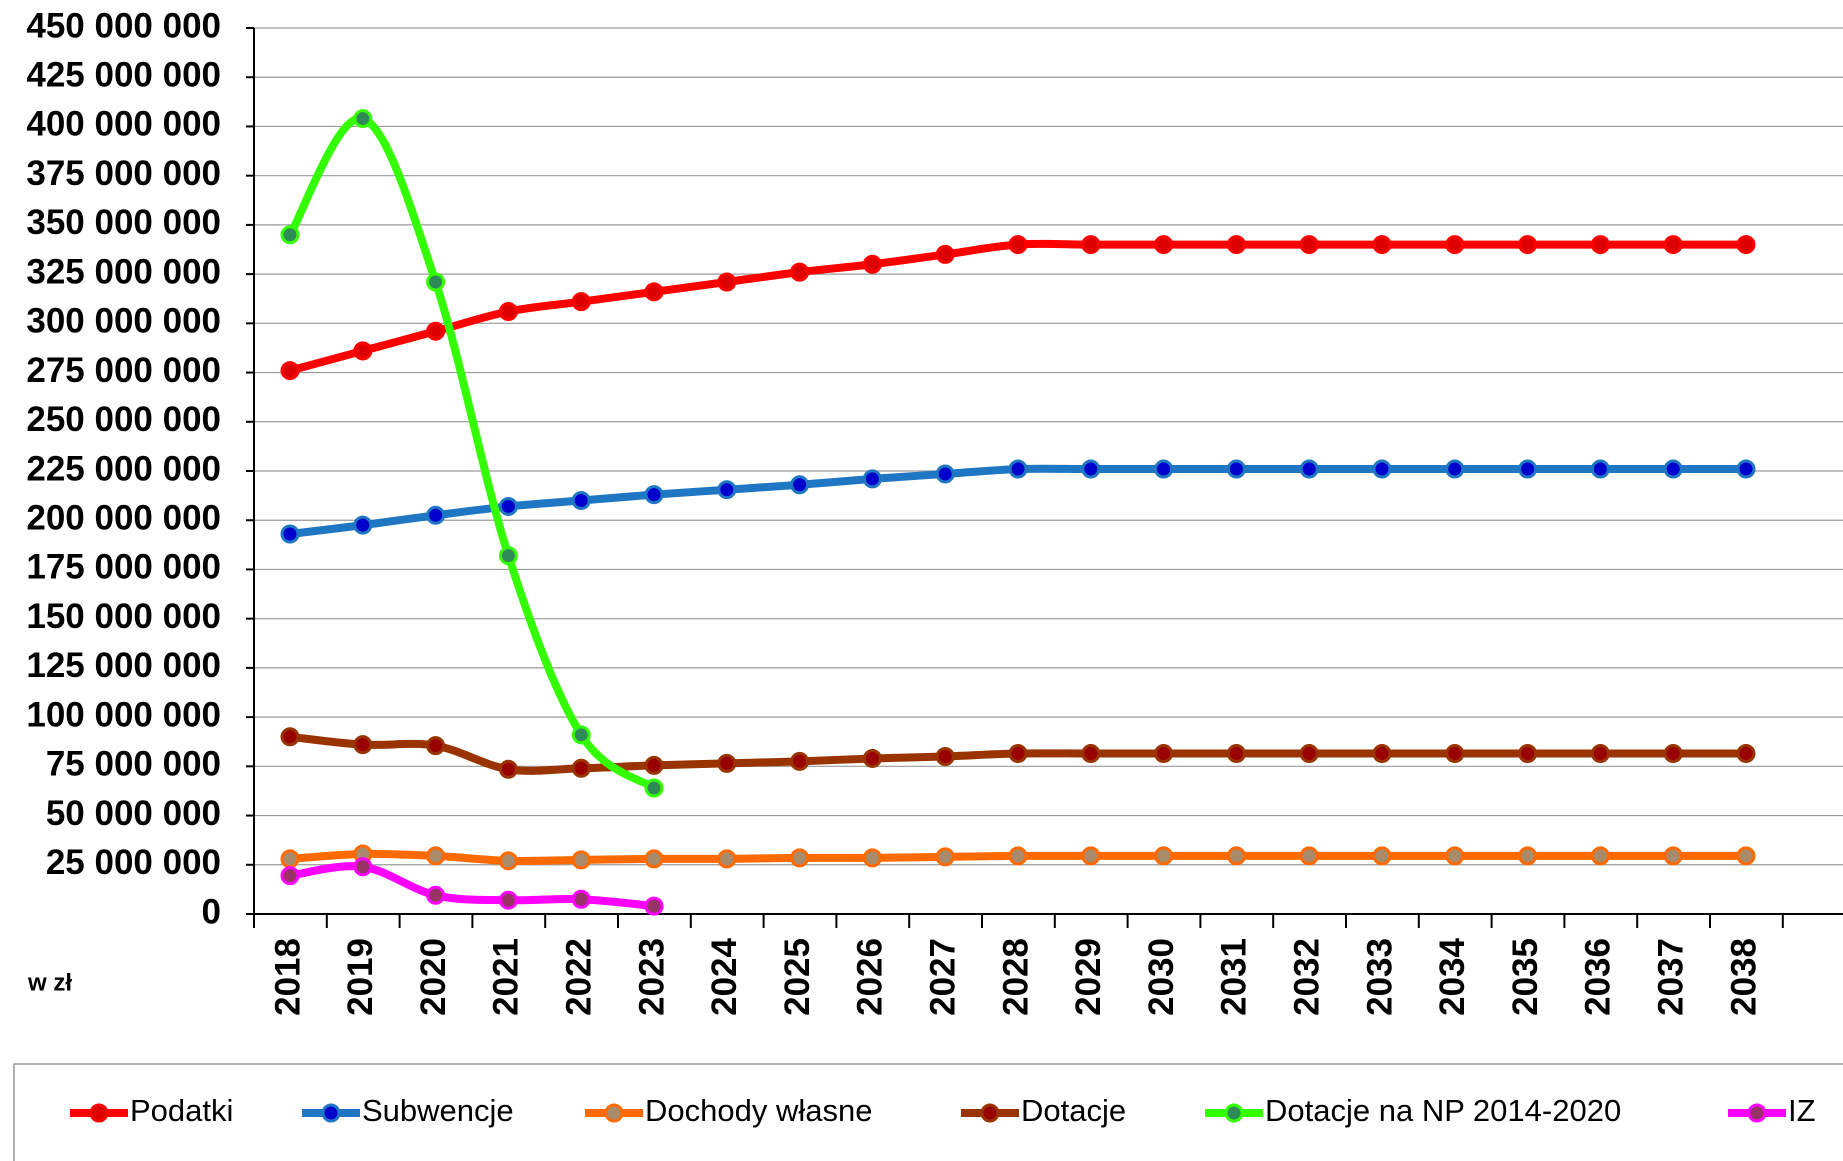 The height and width of the screenshot is (1161, 1843). I want to click on x-tick-label: 2023, so click(651, 977).